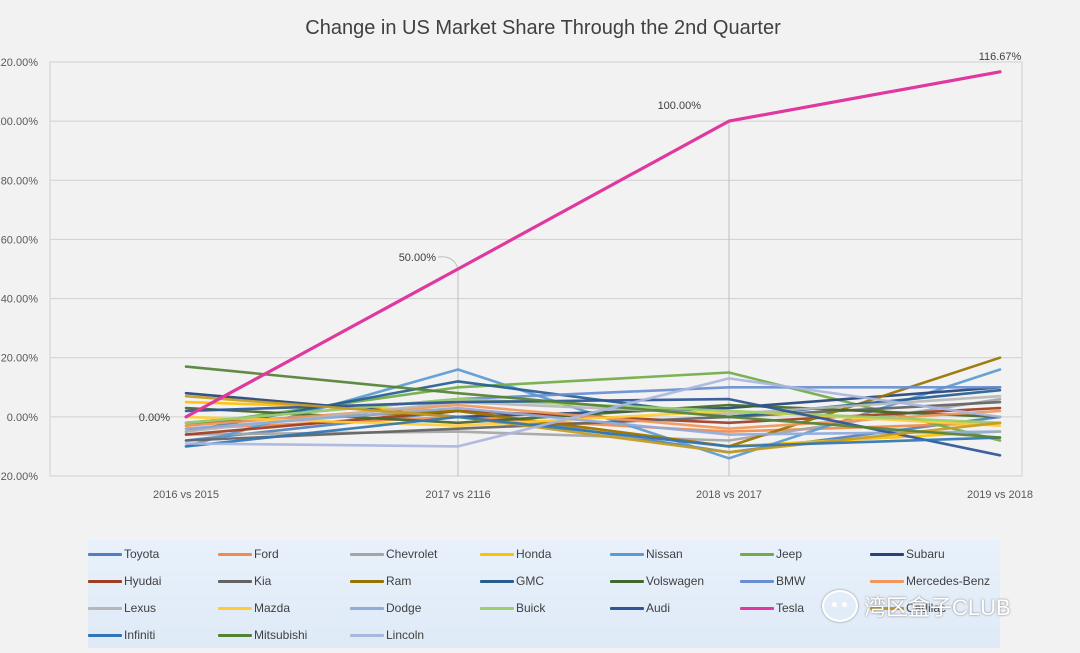 The height and width of the screenshot is (653, 1080). I want to click on series-line-mazda, so click(593, 418).